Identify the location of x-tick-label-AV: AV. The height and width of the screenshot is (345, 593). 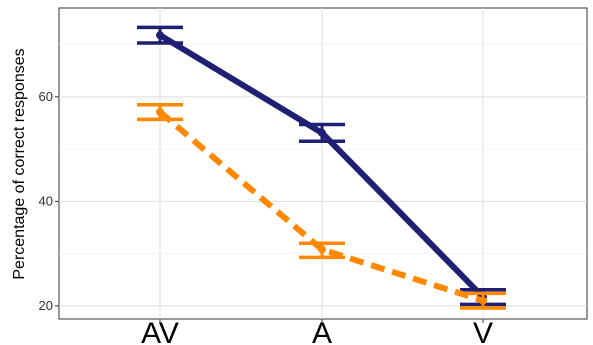
(160, 331).